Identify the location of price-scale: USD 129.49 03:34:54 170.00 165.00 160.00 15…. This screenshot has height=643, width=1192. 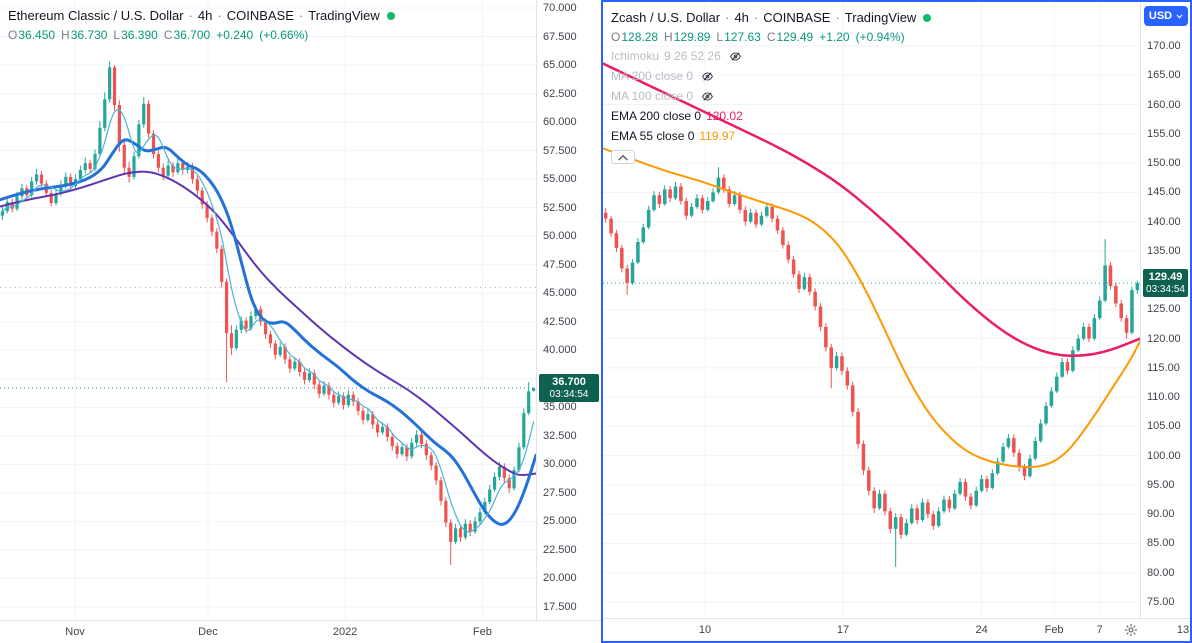
(1165, 310).